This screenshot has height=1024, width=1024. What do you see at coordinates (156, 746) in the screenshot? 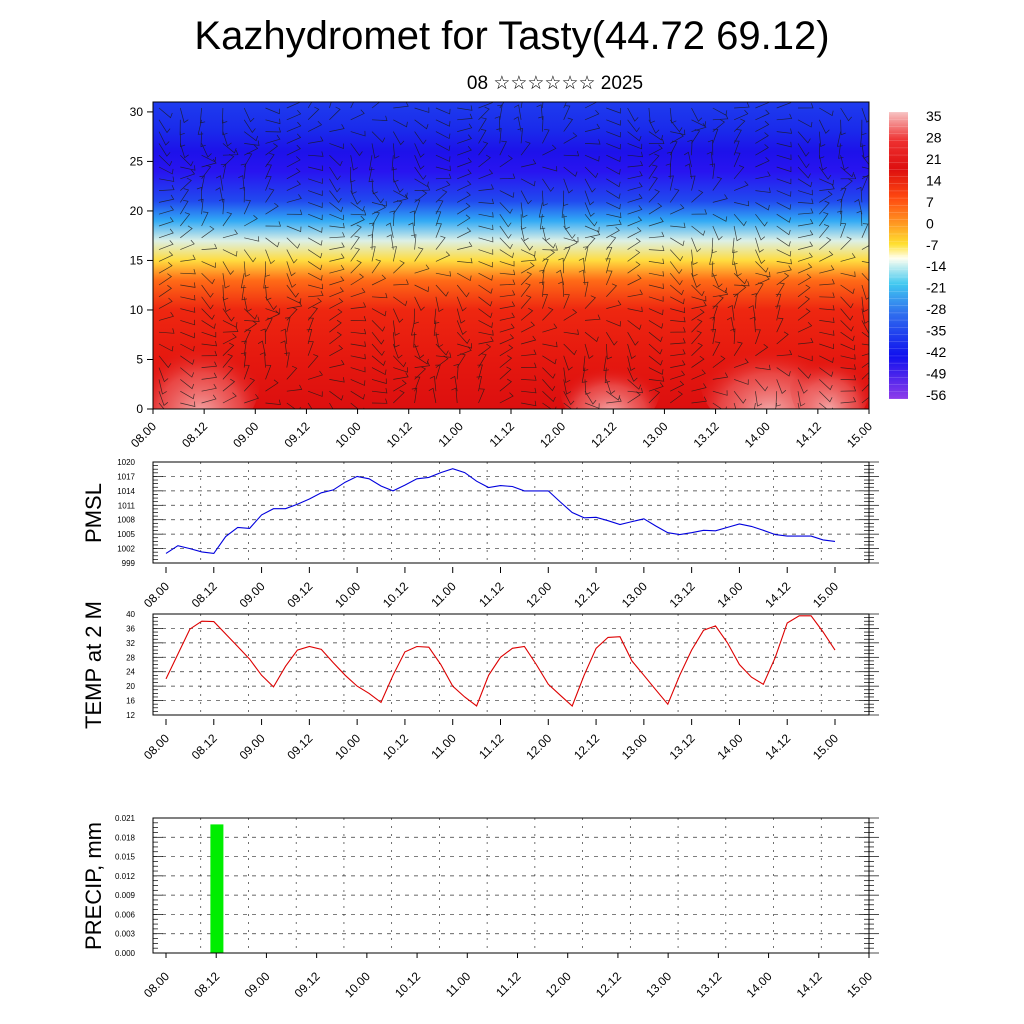
I see `x-tick-label: 08.00` at bounding box center [156, 746].